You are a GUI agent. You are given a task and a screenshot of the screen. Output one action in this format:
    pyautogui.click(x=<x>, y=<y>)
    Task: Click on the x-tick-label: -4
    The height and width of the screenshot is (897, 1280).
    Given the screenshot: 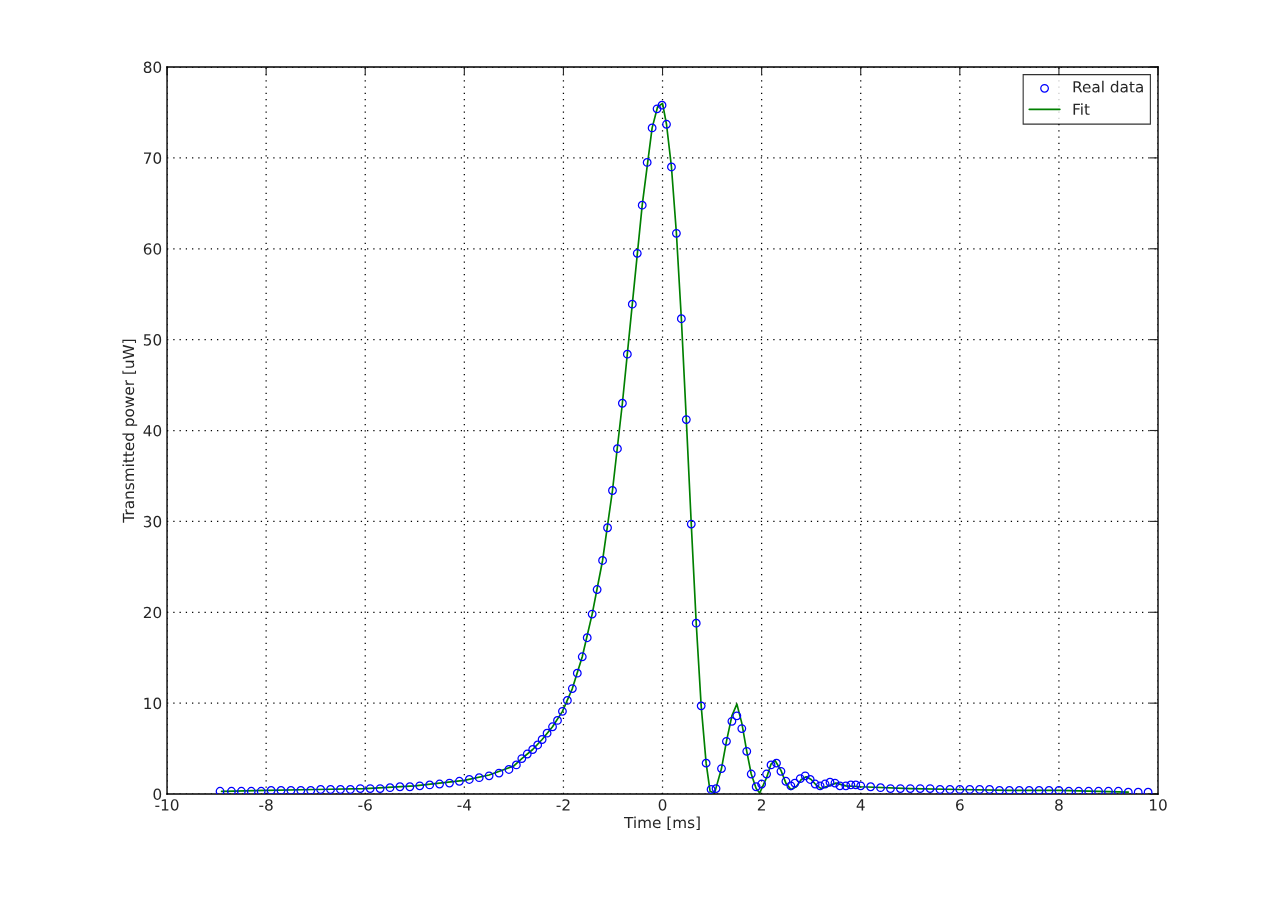 What is the action you would take?
    pyautogui.click(x=464, y=805)
    